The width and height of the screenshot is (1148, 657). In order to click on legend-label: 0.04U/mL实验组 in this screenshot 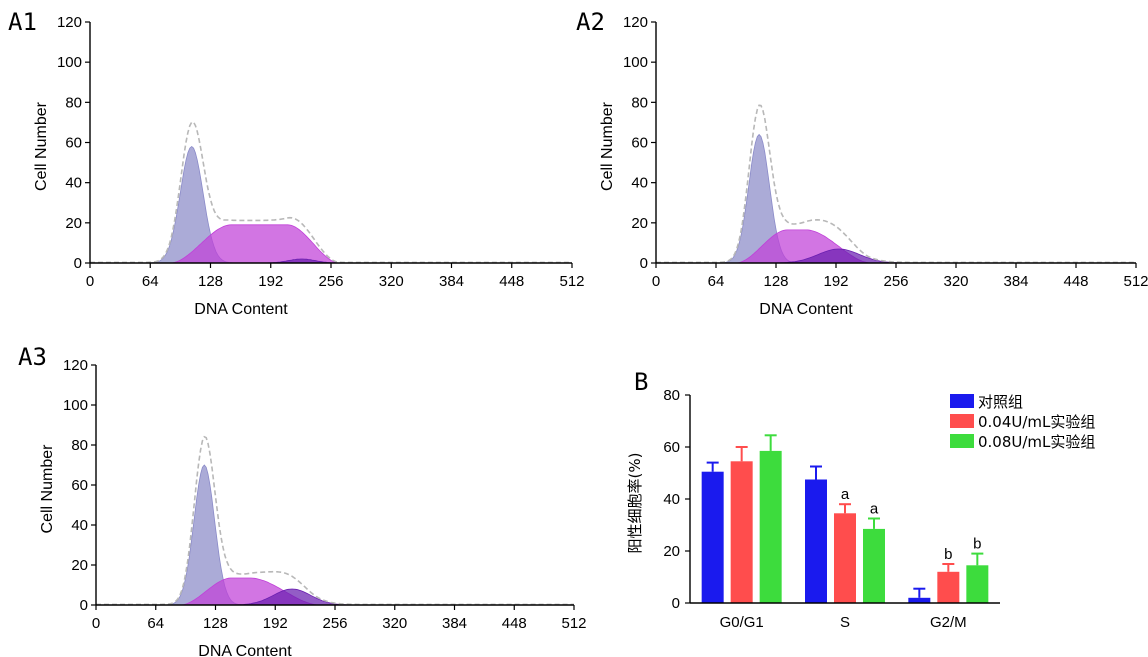, I will do `click(1036, 422)`.